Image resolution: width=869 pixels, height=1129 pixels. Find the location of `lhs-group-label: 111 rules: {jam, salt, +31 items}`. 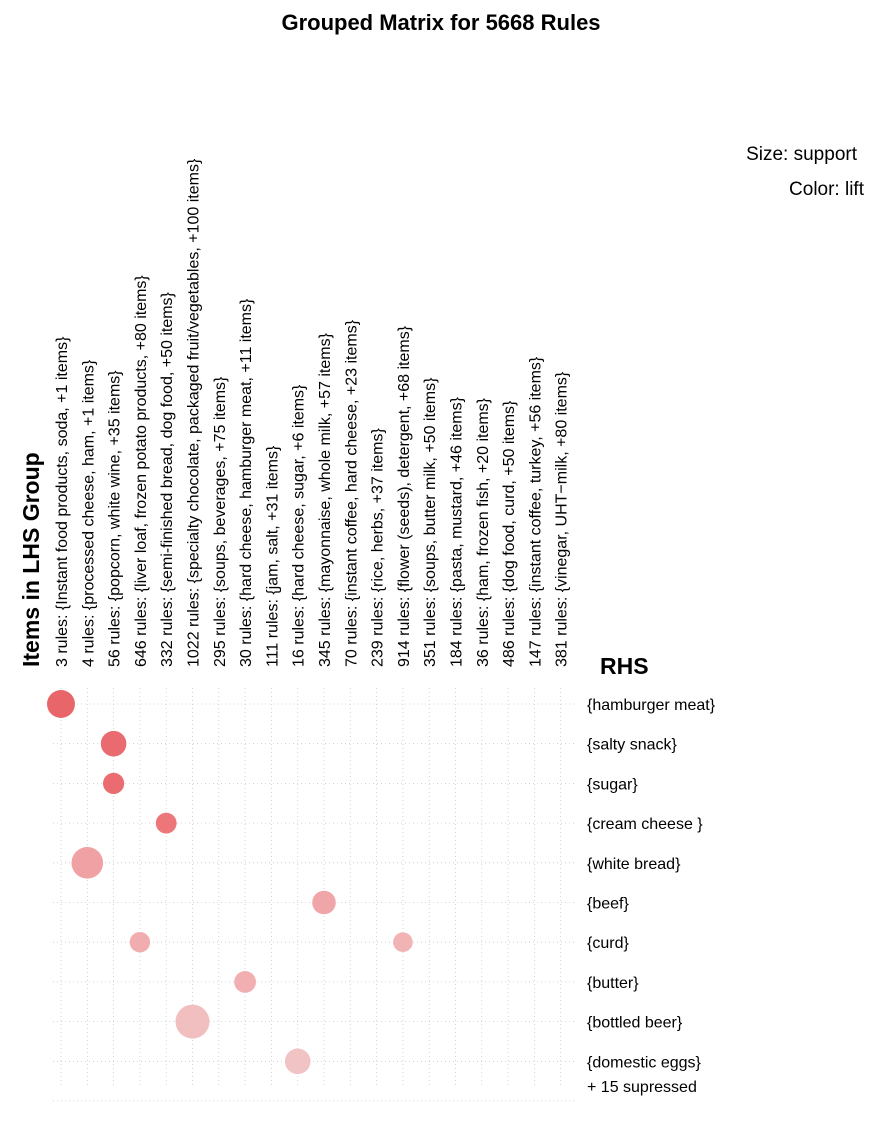

lhs-group-label: 111 rules: {jam, salt, +31 items} is located at coordinates (272, 556).